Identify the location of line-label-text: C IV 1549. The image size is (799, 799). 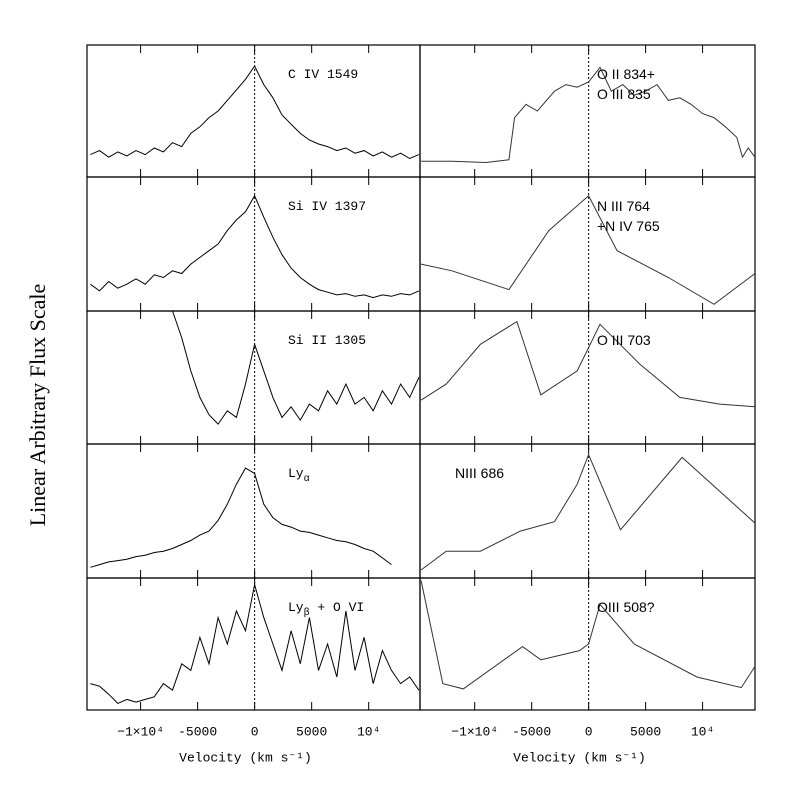
(323, 74).